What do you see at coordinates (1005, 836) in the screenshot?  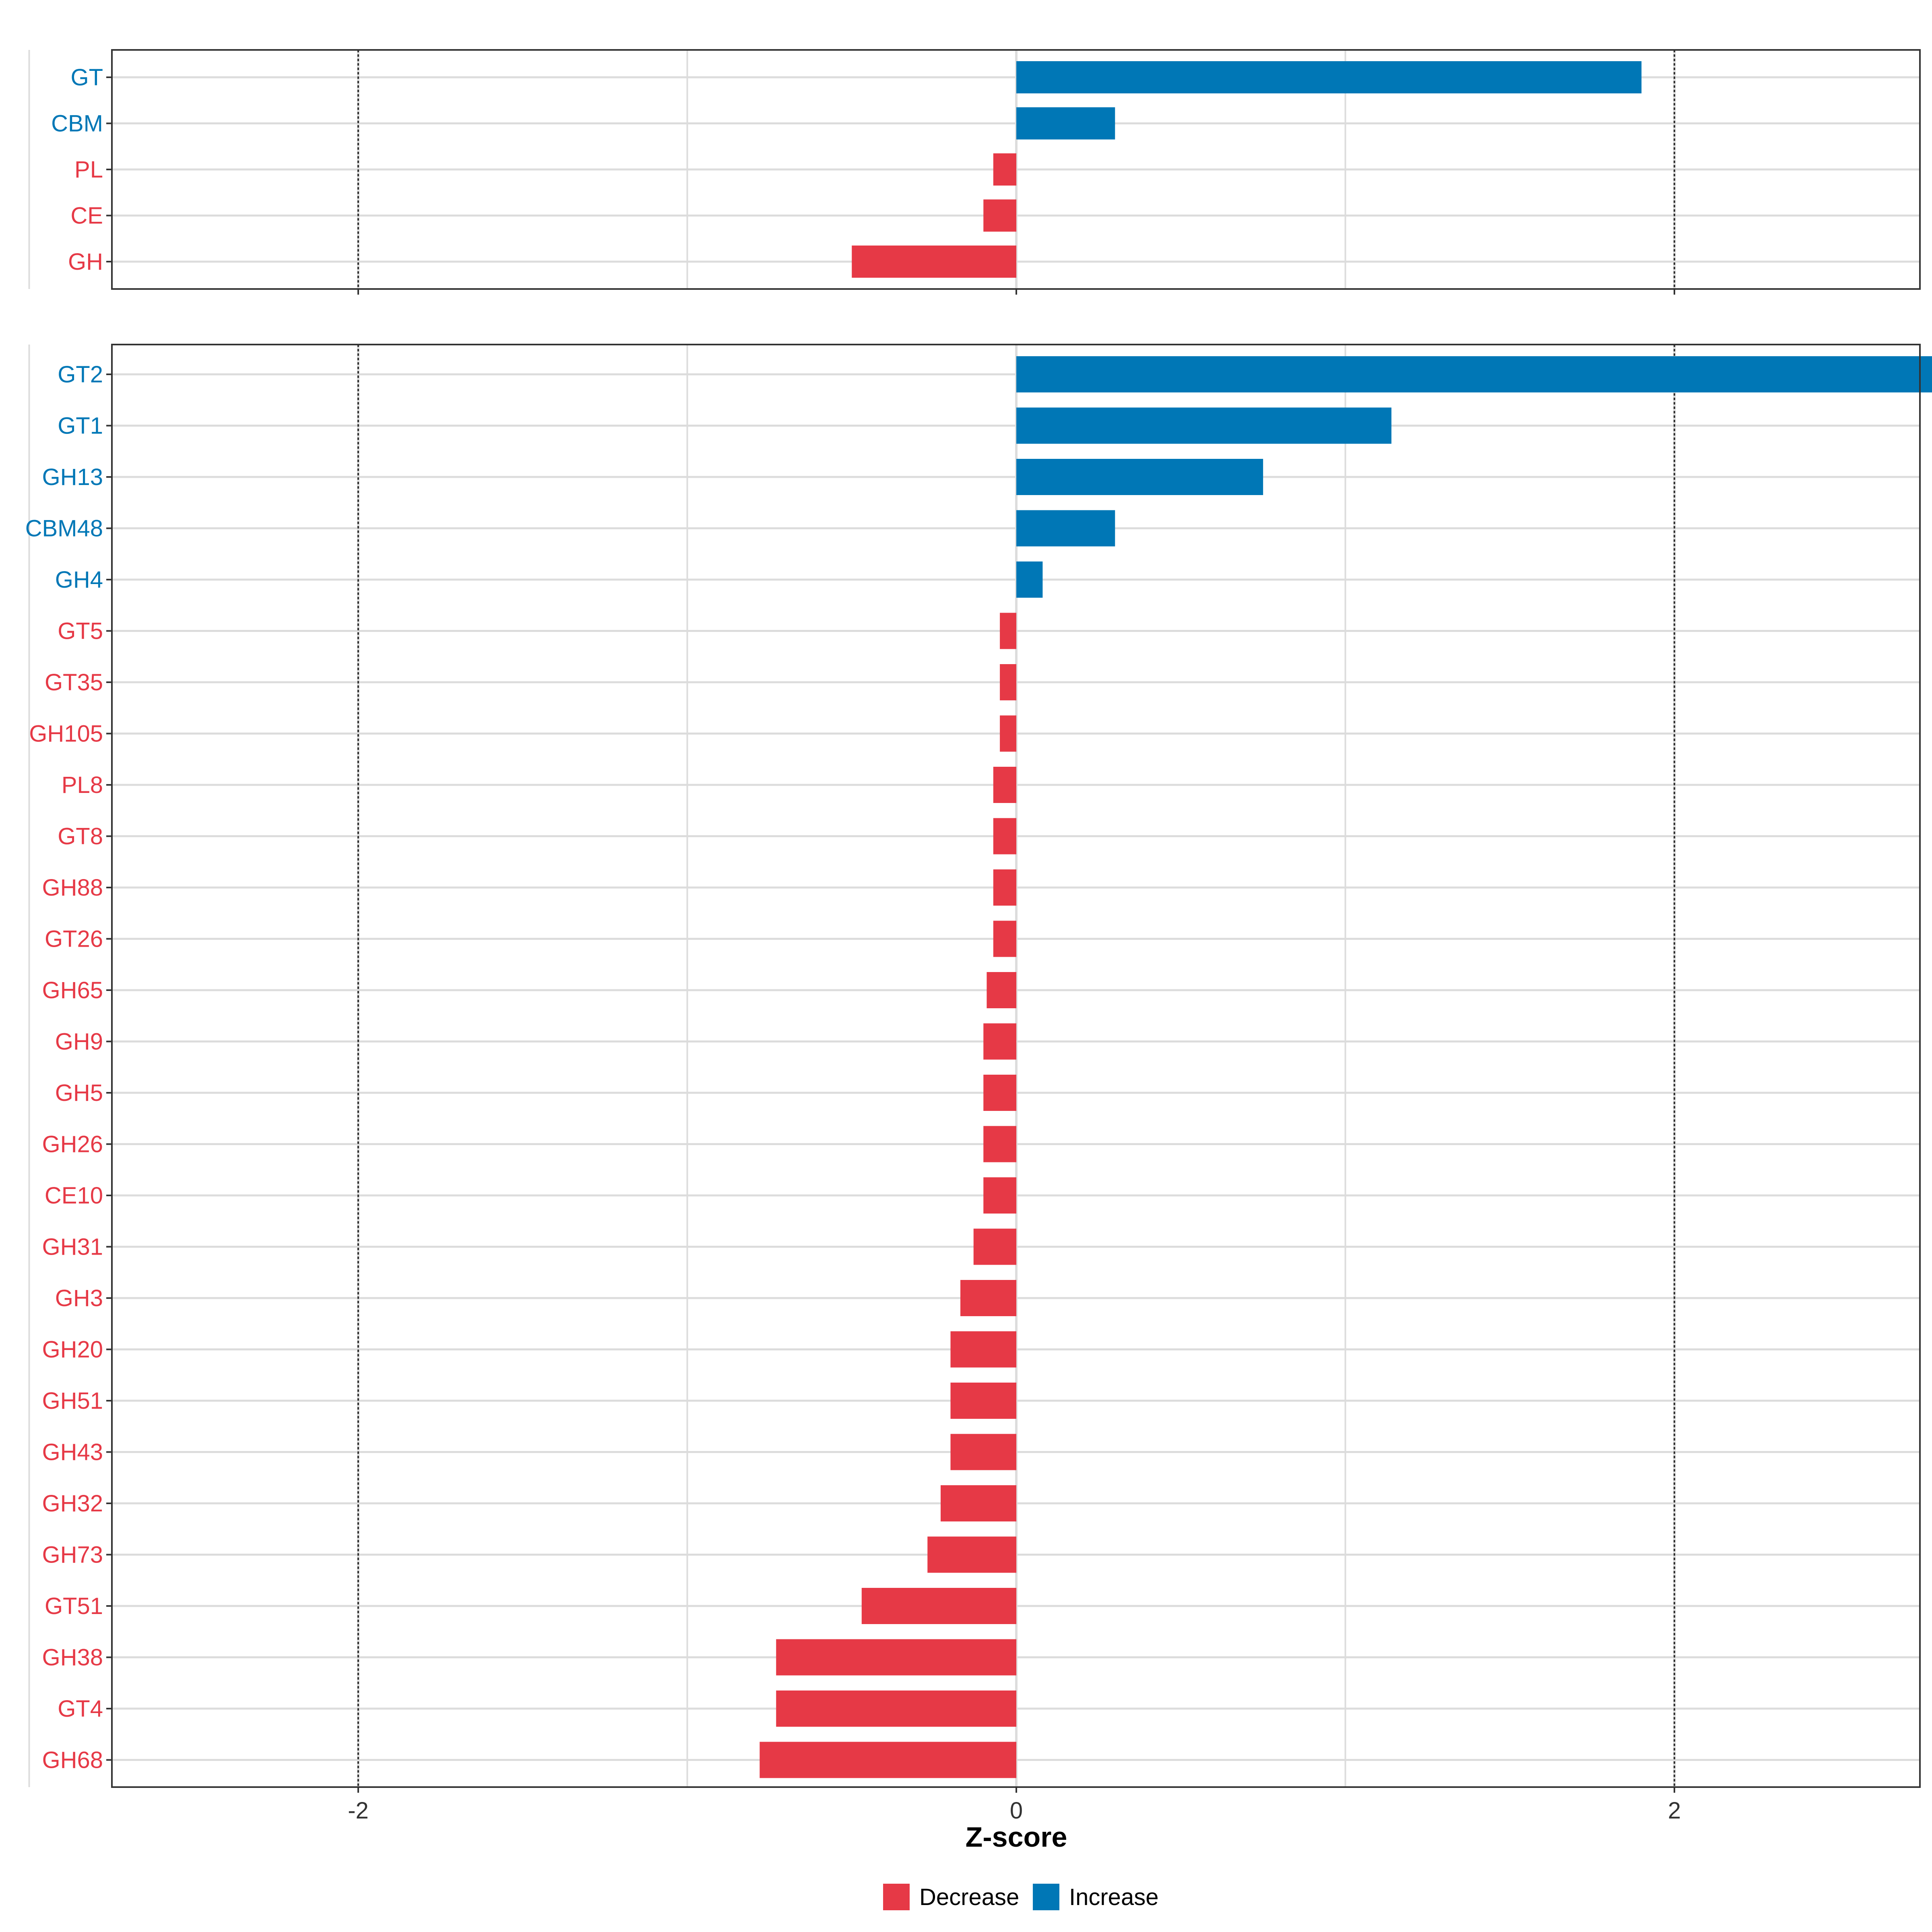 I see `bar-GT8` at bounding box center [1005, 836].